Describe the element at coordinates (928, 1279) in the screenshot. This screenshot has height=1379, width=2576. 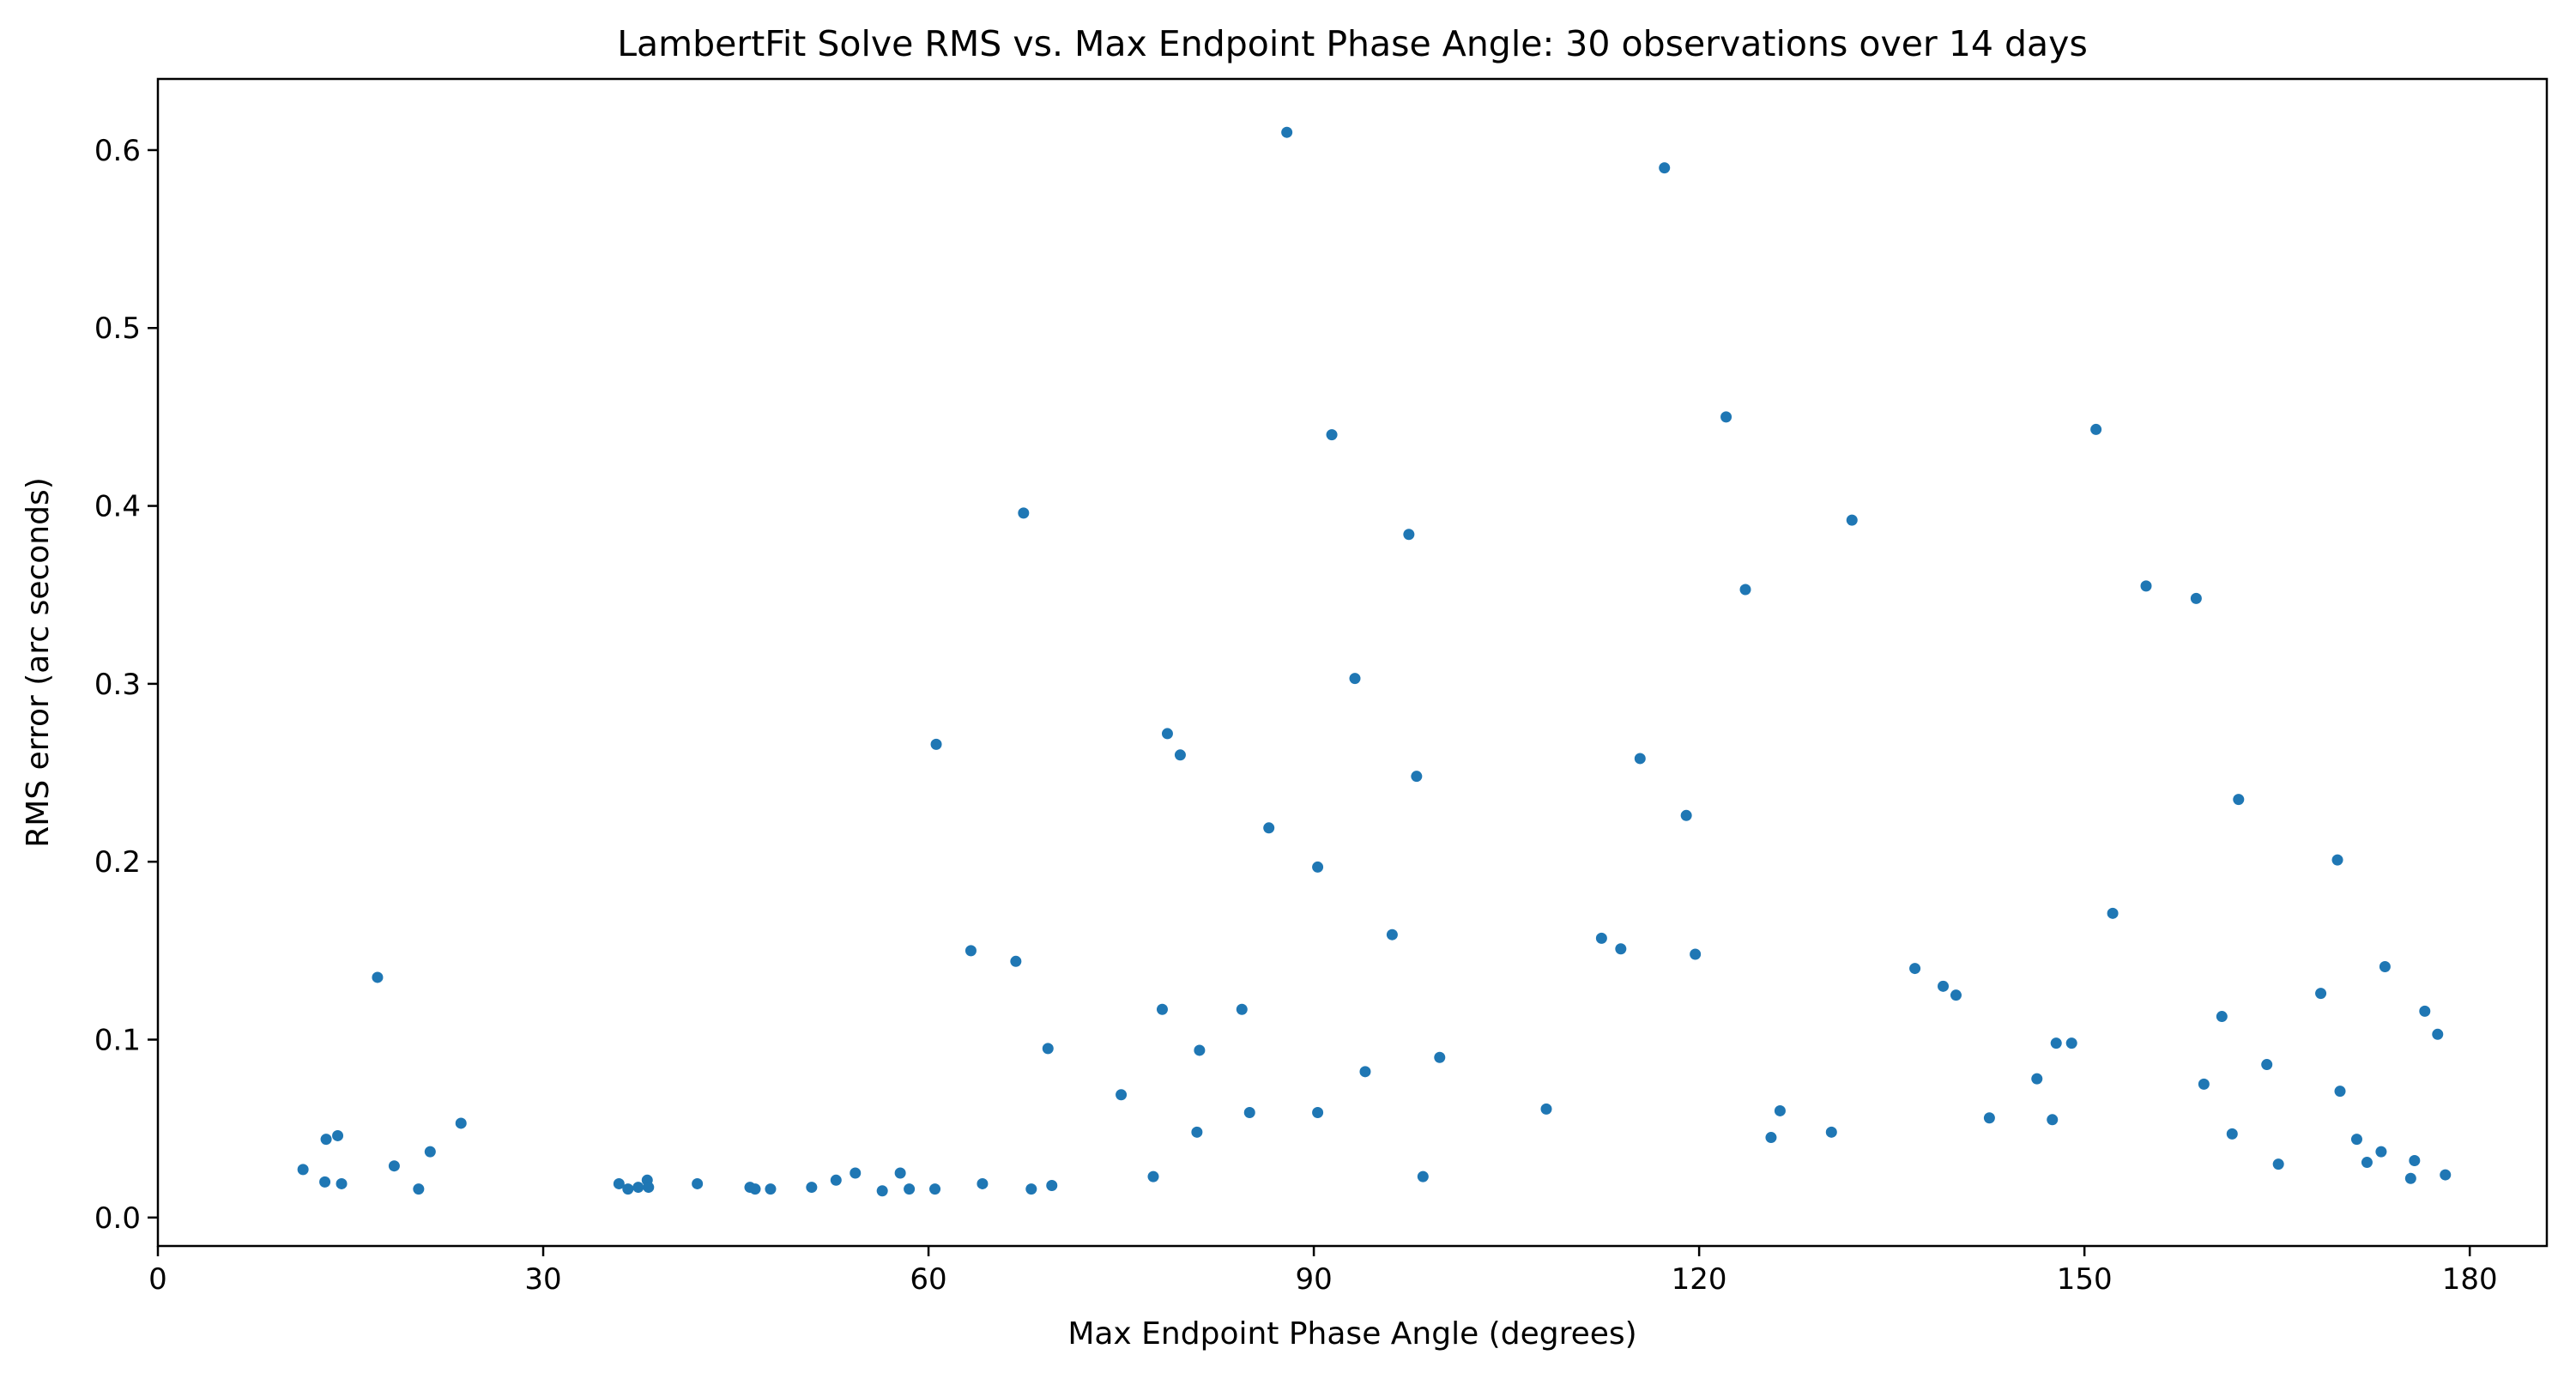
I see `x-tick-label: 60` at that location.